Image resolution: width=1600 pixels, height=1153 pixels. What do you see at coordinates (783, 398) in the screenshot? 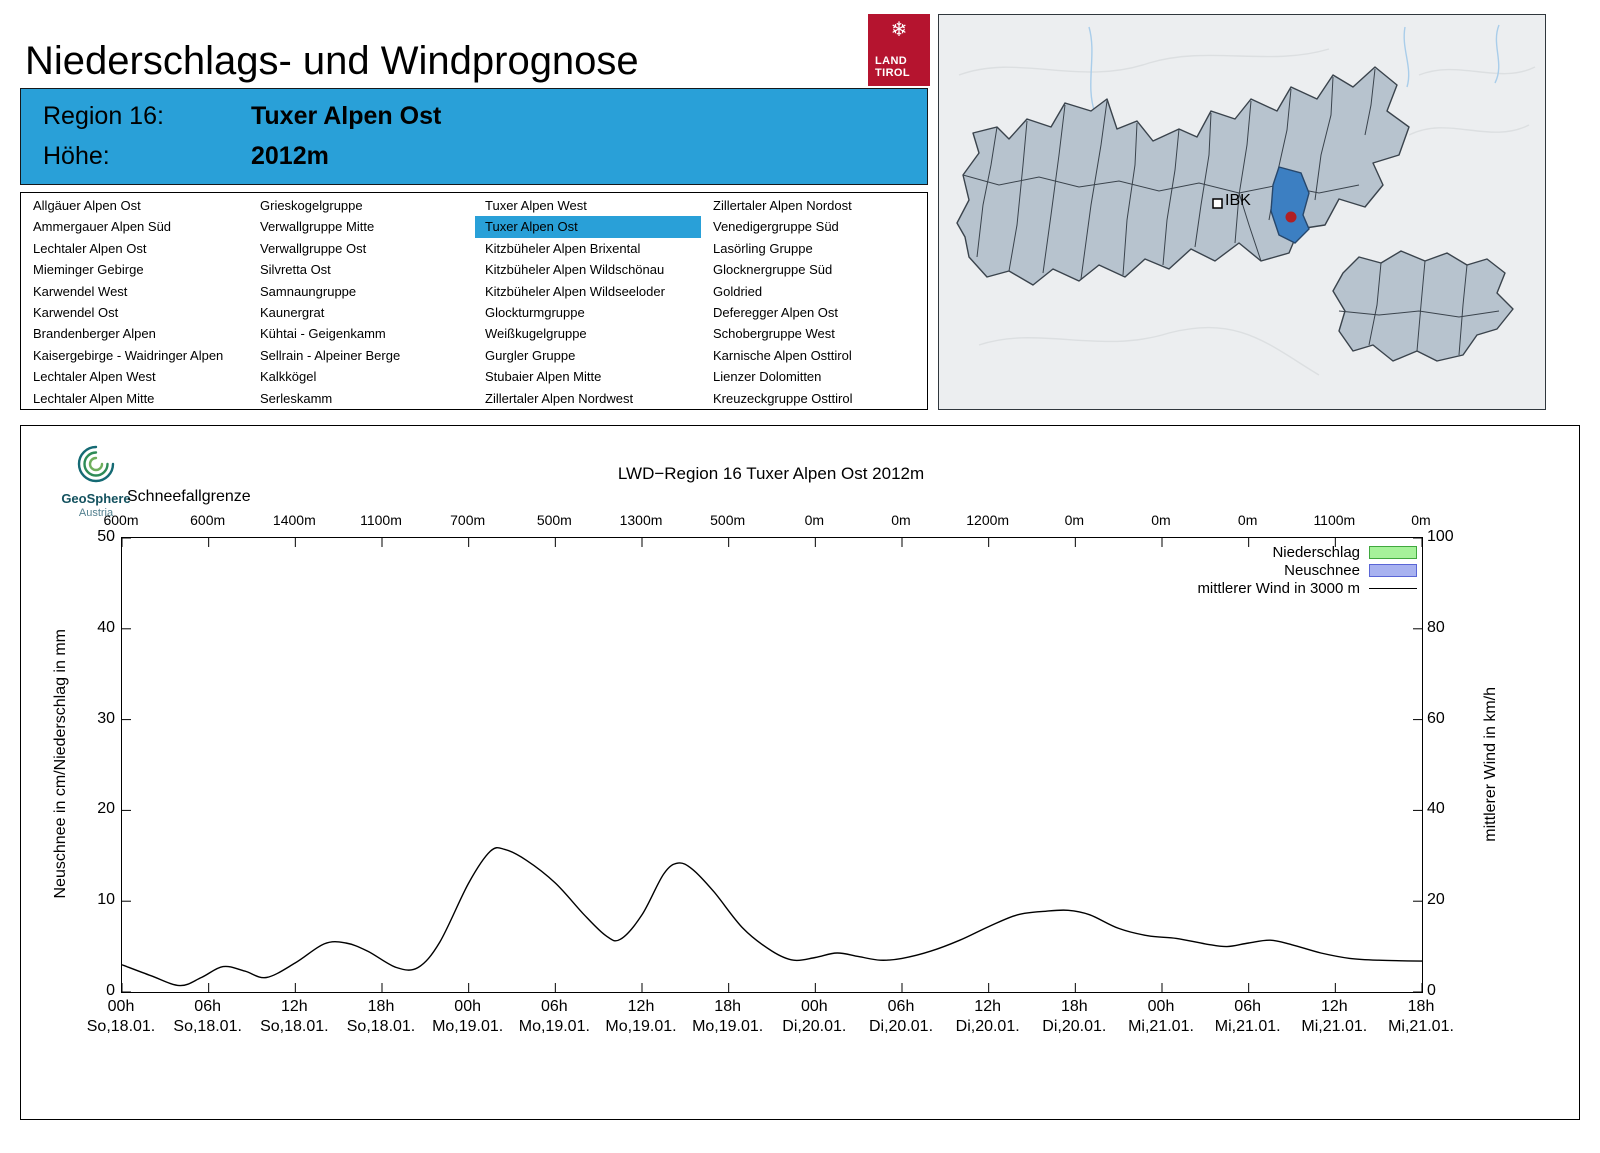
I see `region-list-item: Kreuzeckgruppe Osttirol` at bounding box center [783, 398].